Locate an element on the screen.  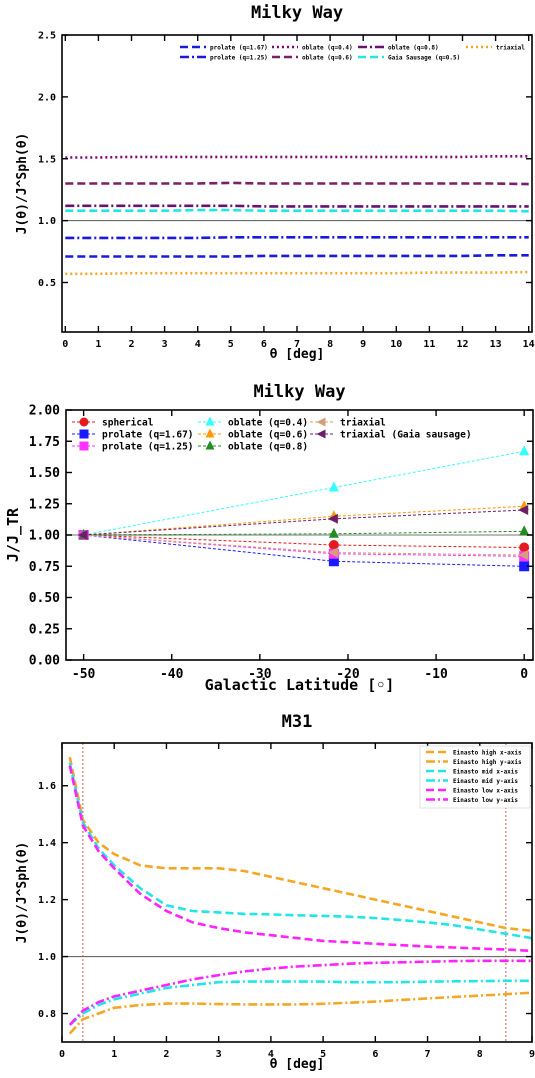
legend-label: oblate (q=0.6) is located at coordinates (327, 58).